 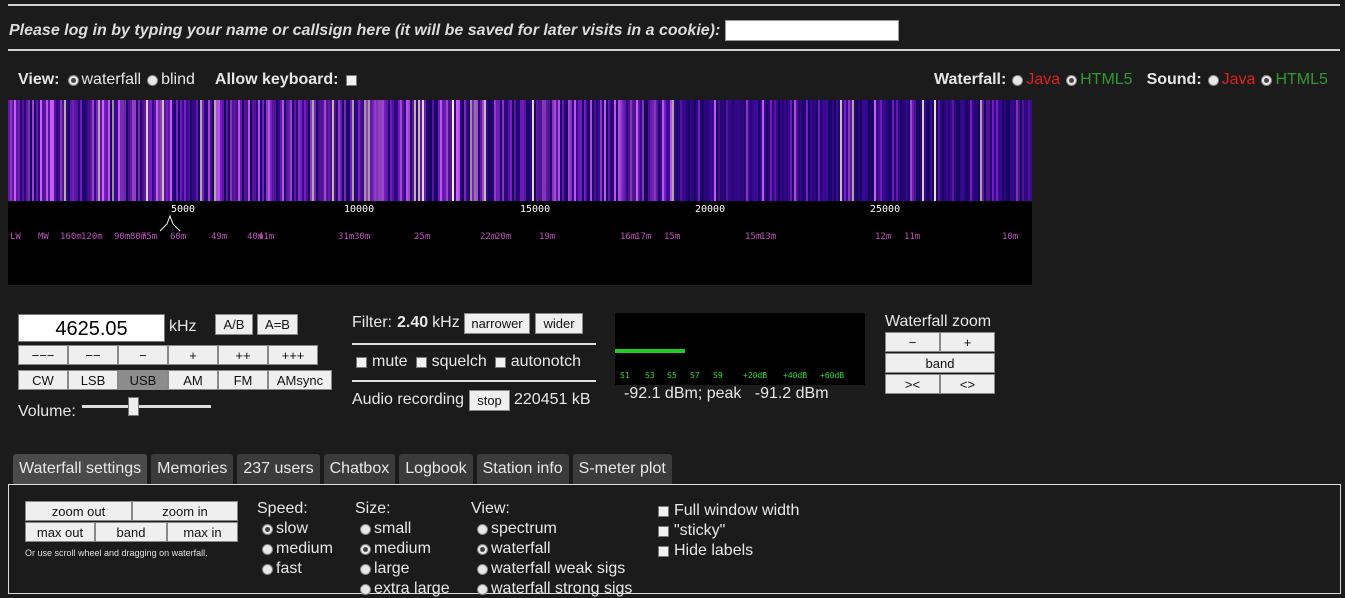 What do you see at coordinates (133, 406) in the screenshot?
I see `volume-slider-handle` at bounding box center [133, 406].